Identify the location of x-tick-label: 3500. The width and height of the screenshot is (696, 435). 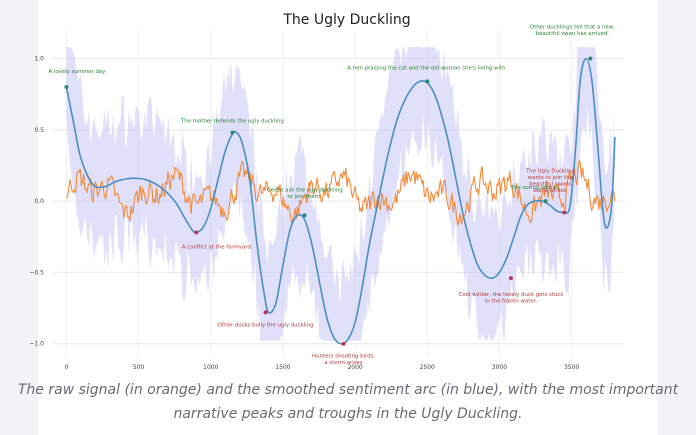
(571, 367).